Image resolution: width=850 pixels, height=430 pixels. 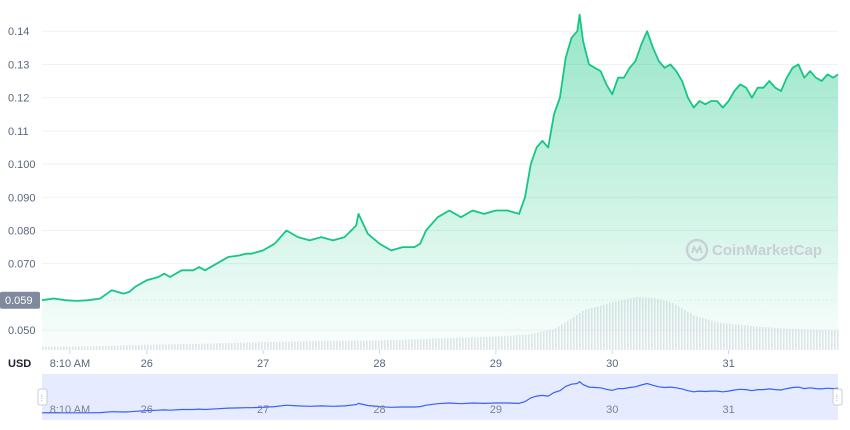 What do you see at coordinates (147, 410) in the screenshot?
I see `navigator-x-tick-label: 26` at bounding box center [147, 410].